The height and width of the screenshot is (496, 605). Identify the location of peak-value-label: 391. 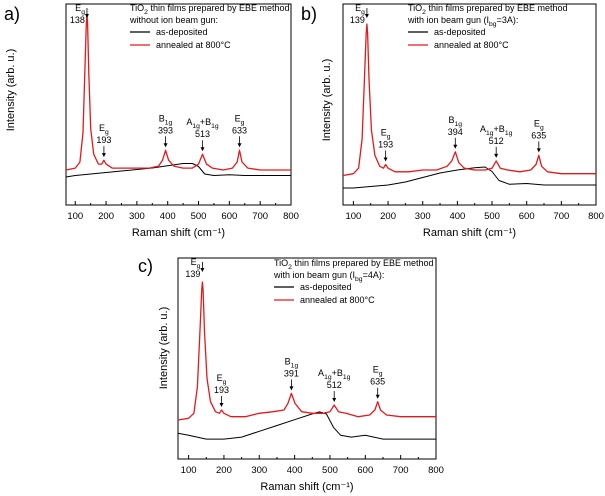
(291, 373).